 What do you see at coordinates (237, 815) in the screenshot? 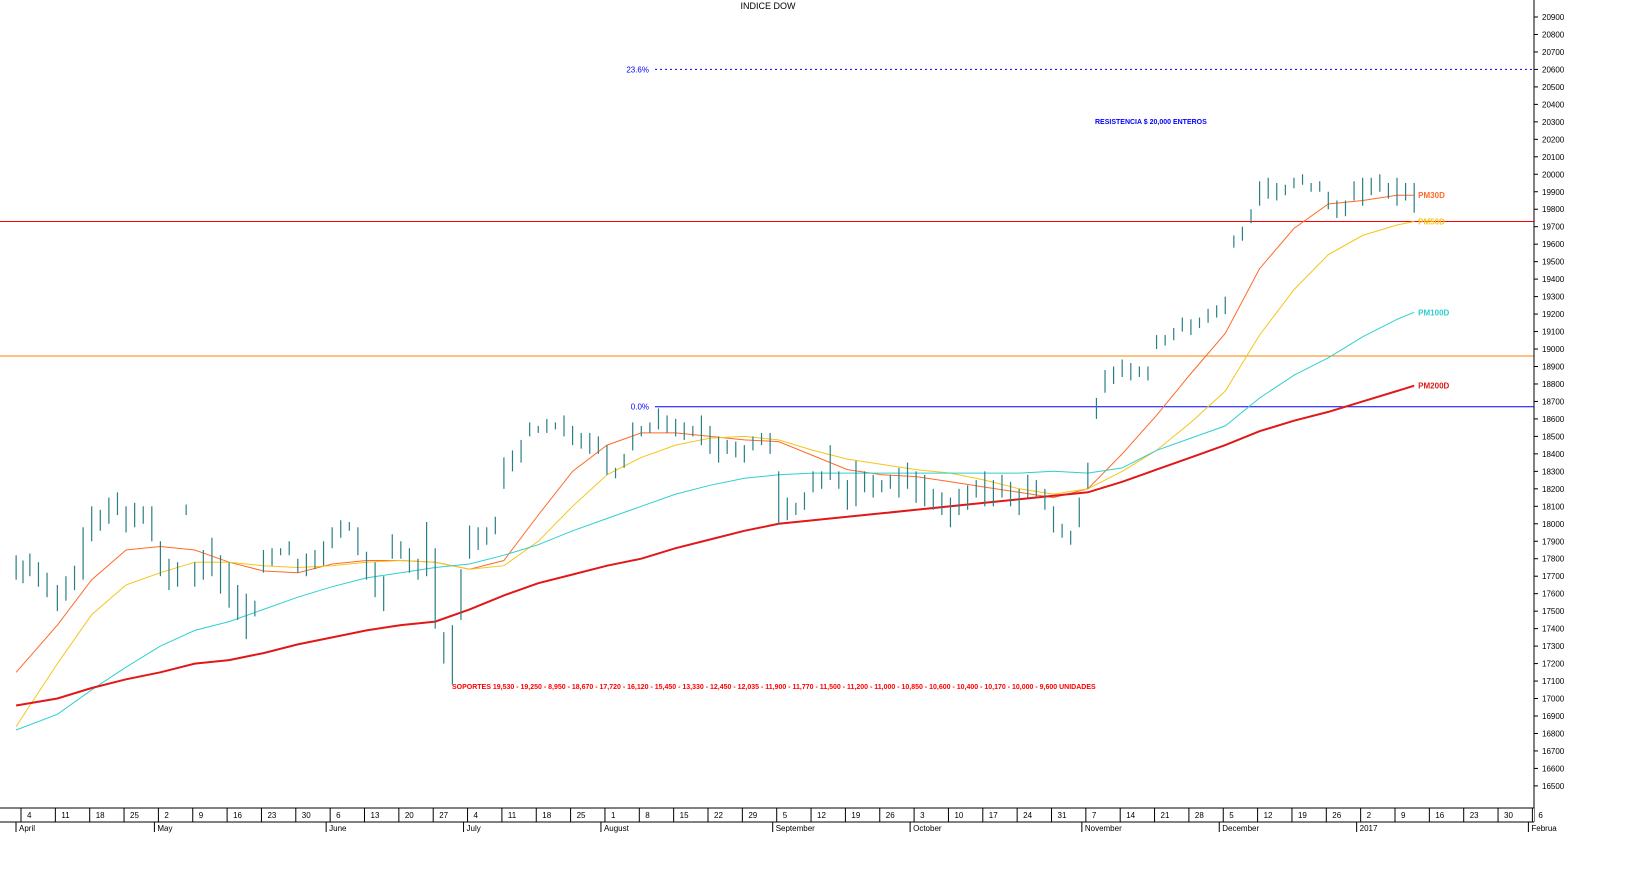
I see `x-tick-label: 16` at bounding box center [237, 815].